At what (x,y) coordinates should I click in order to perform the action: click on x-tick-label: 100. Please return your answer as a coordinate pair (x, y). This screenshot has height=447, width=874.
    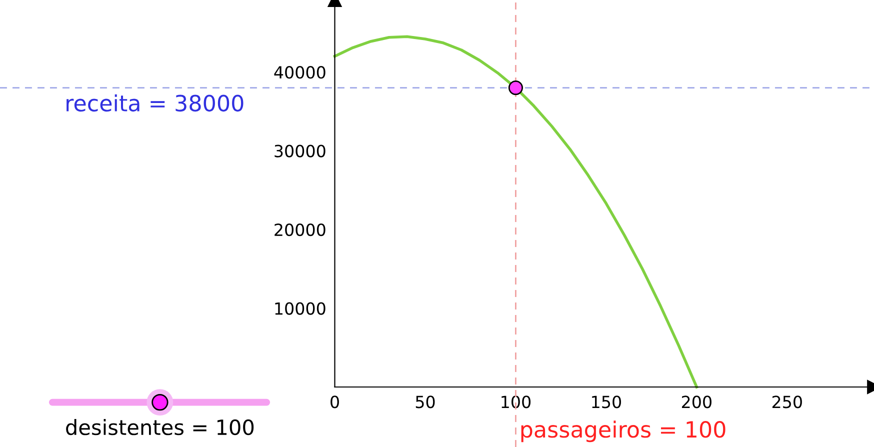
    Looking at the image, I should click on (516, 402).